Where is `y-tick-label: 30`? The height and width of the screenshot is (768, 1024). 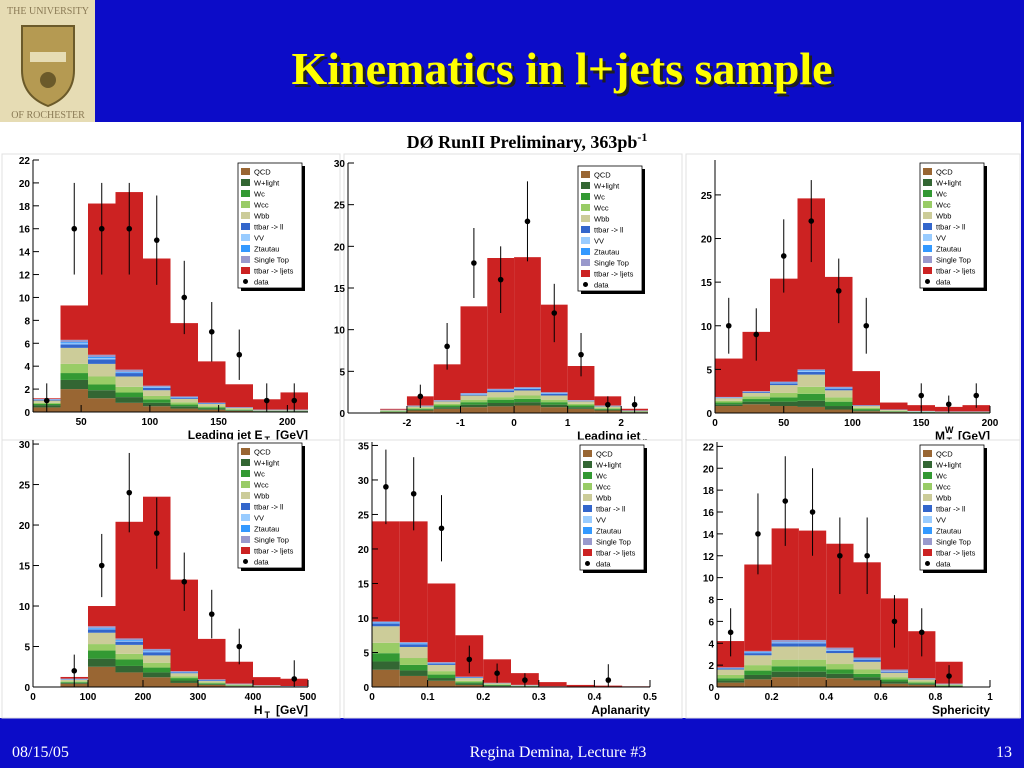 y-tick-label: 30 is located at coordinates (364, 481).